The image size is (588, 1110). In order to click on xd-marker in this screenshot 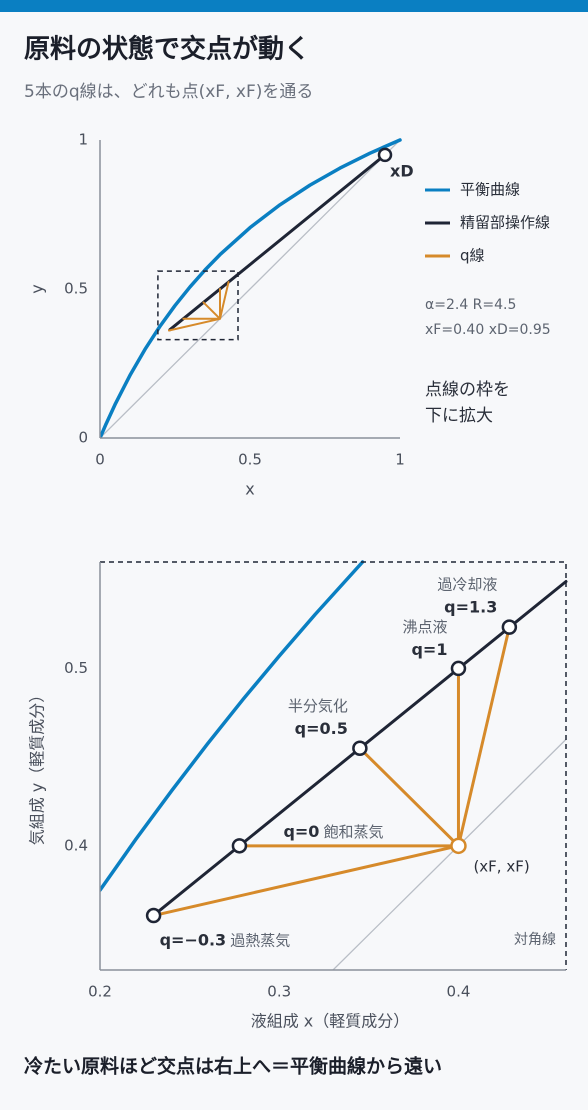, I will do `click(385, 155)`.